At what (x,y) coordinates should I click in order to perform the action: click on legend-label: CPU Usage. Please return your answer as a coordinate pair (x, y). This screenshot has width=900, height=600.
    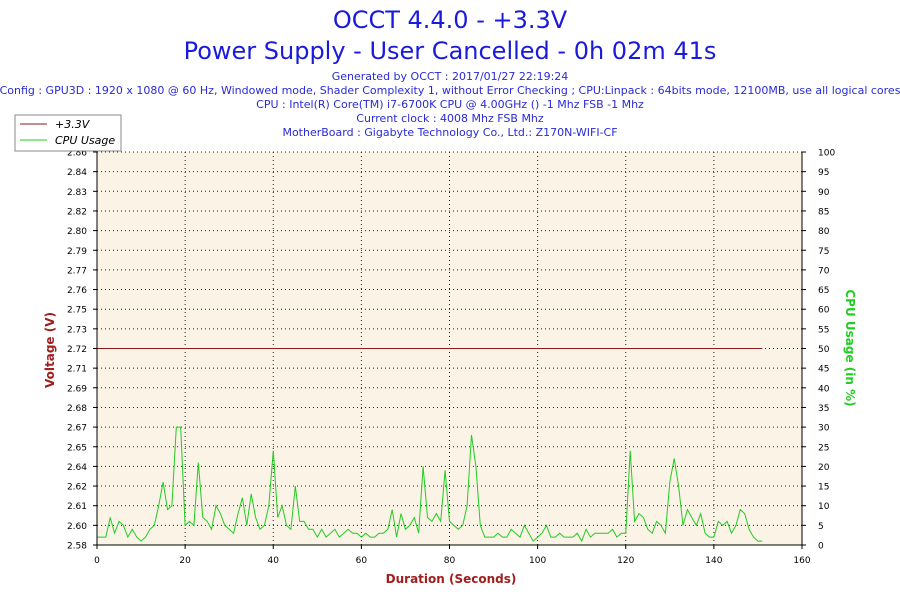
    Looking at the image, I should click on (85, 140).